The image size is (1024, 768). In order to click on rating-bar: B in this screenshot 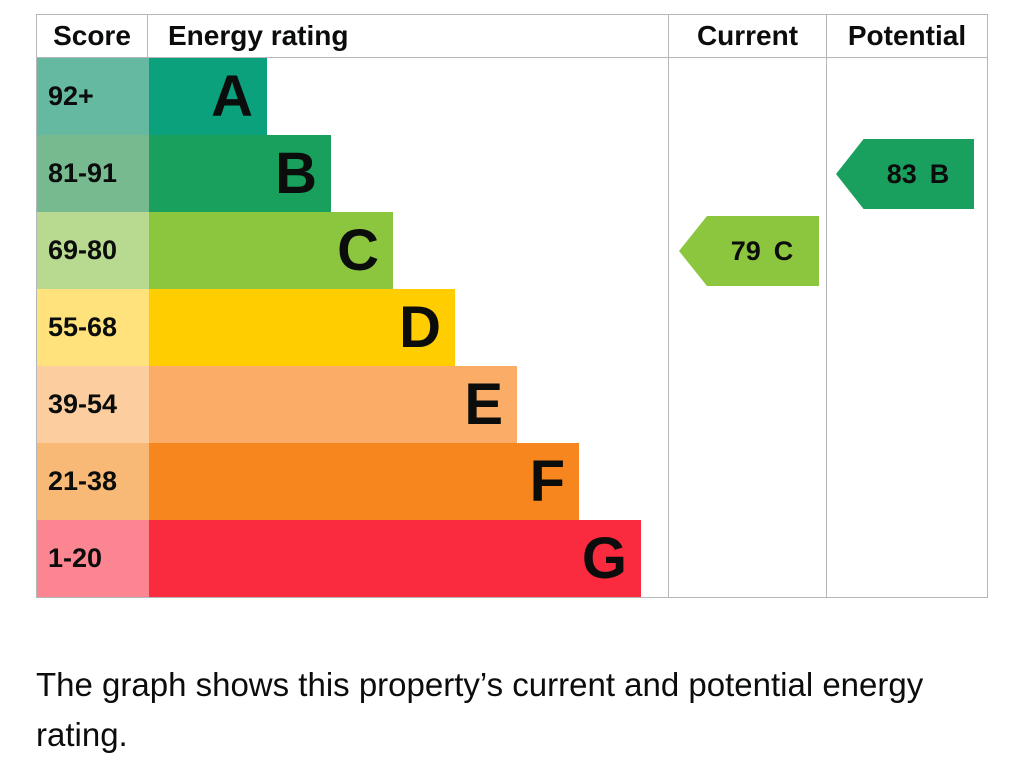, I will do `click(240, 173)`.